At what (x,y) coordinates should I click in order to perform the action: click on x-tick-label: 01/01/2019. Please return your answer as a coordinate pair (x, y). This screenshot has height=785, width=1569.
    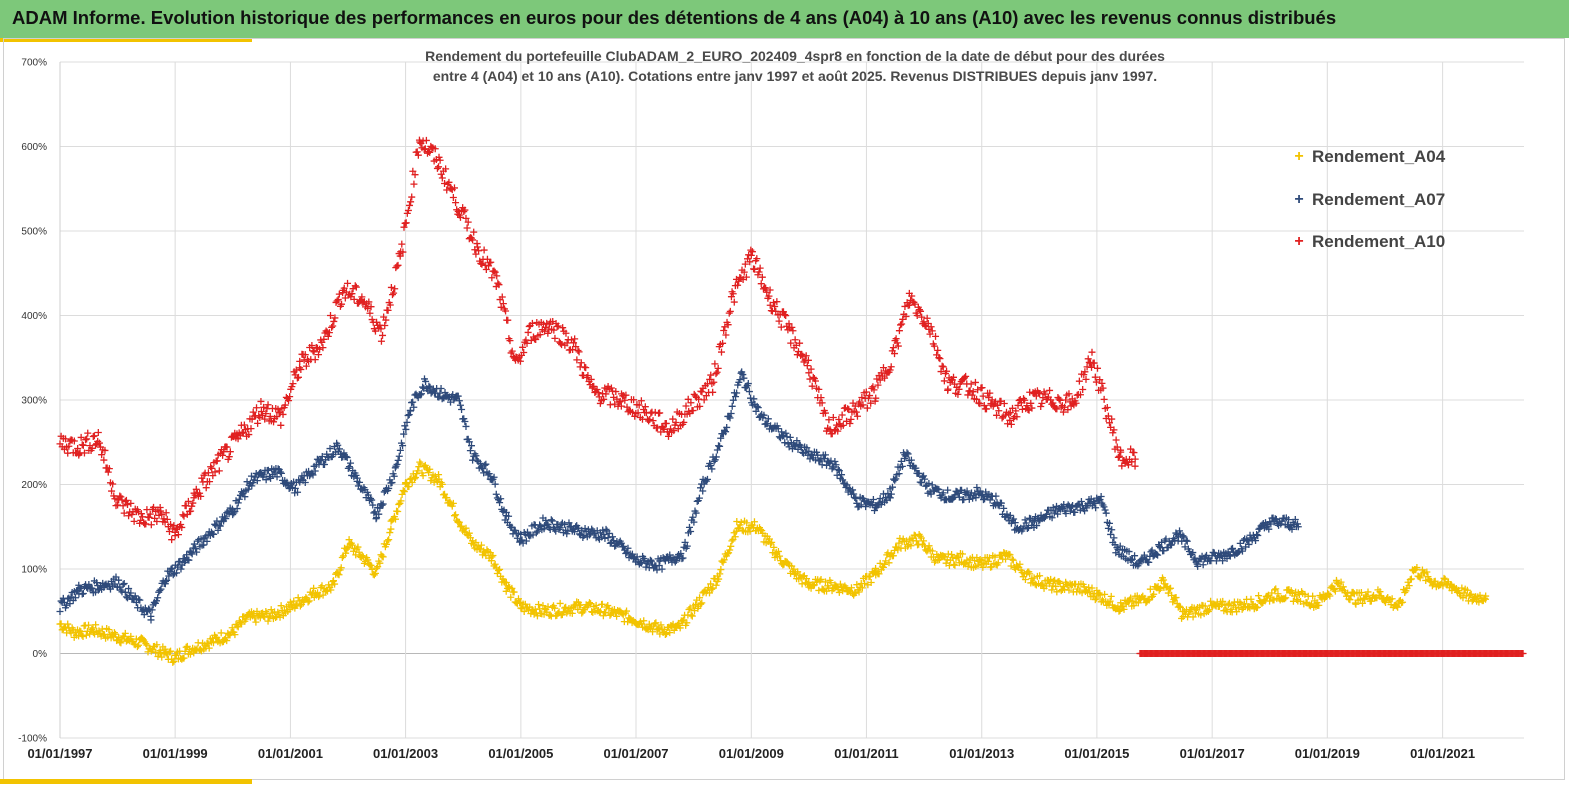
    Looking at the image, I should click on (1327, 753).